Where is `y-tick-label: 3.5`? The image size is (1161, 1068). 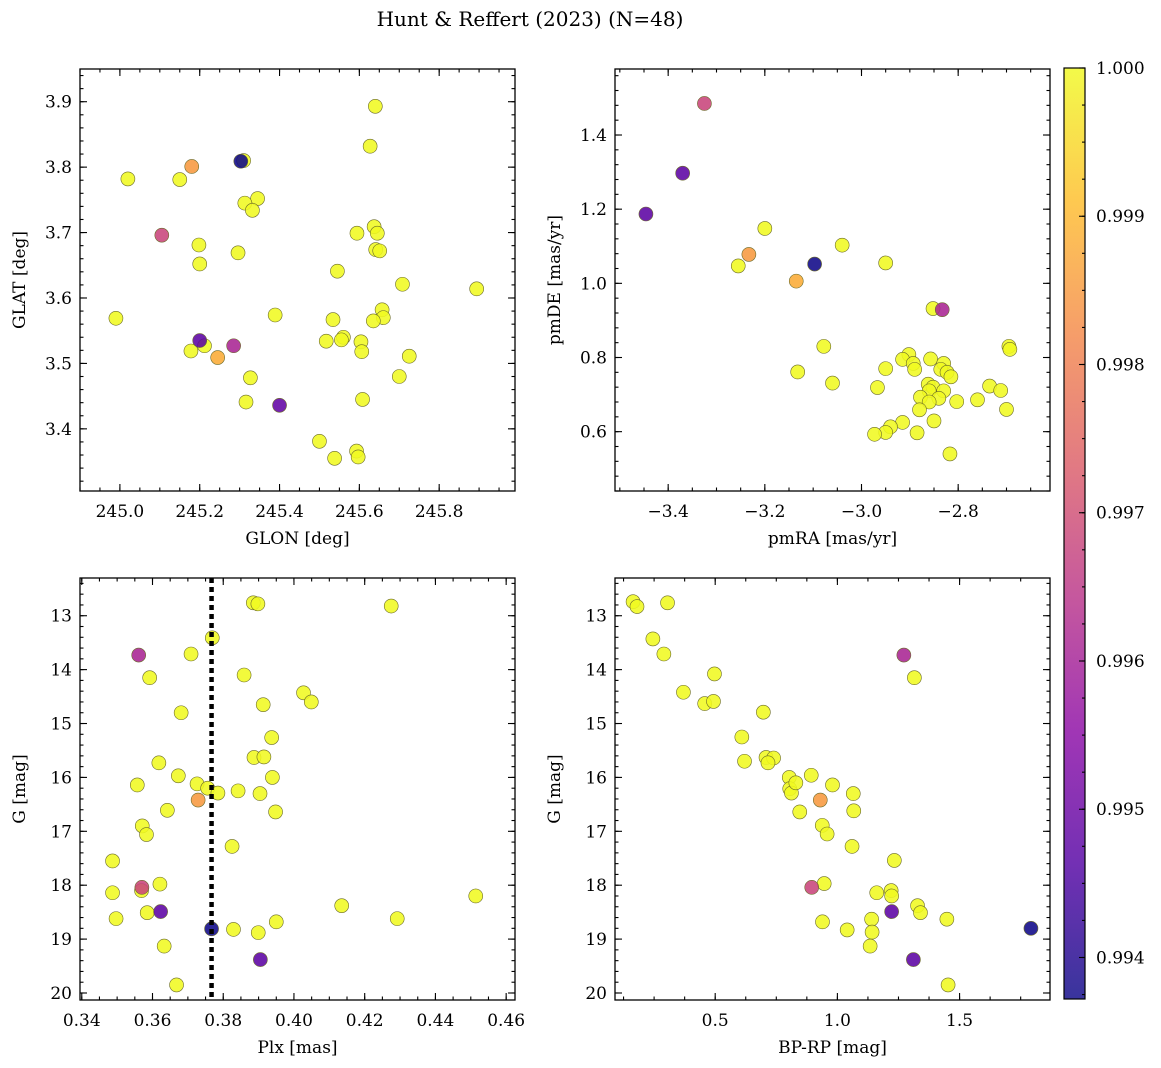
y-tick-label: 3.5 is located at coordinates (58, 364).